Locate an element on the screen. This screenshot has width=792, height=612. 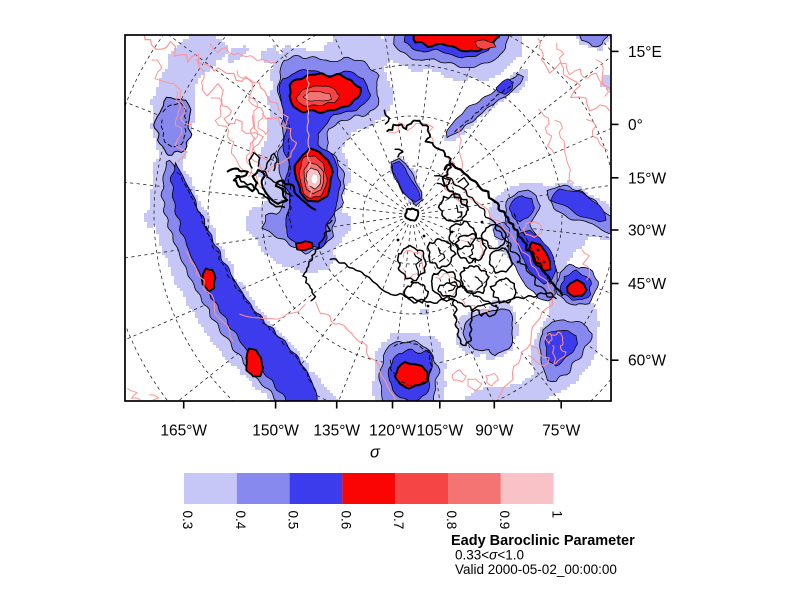
svg-text: 60°W is located at coordinates (647, 361).